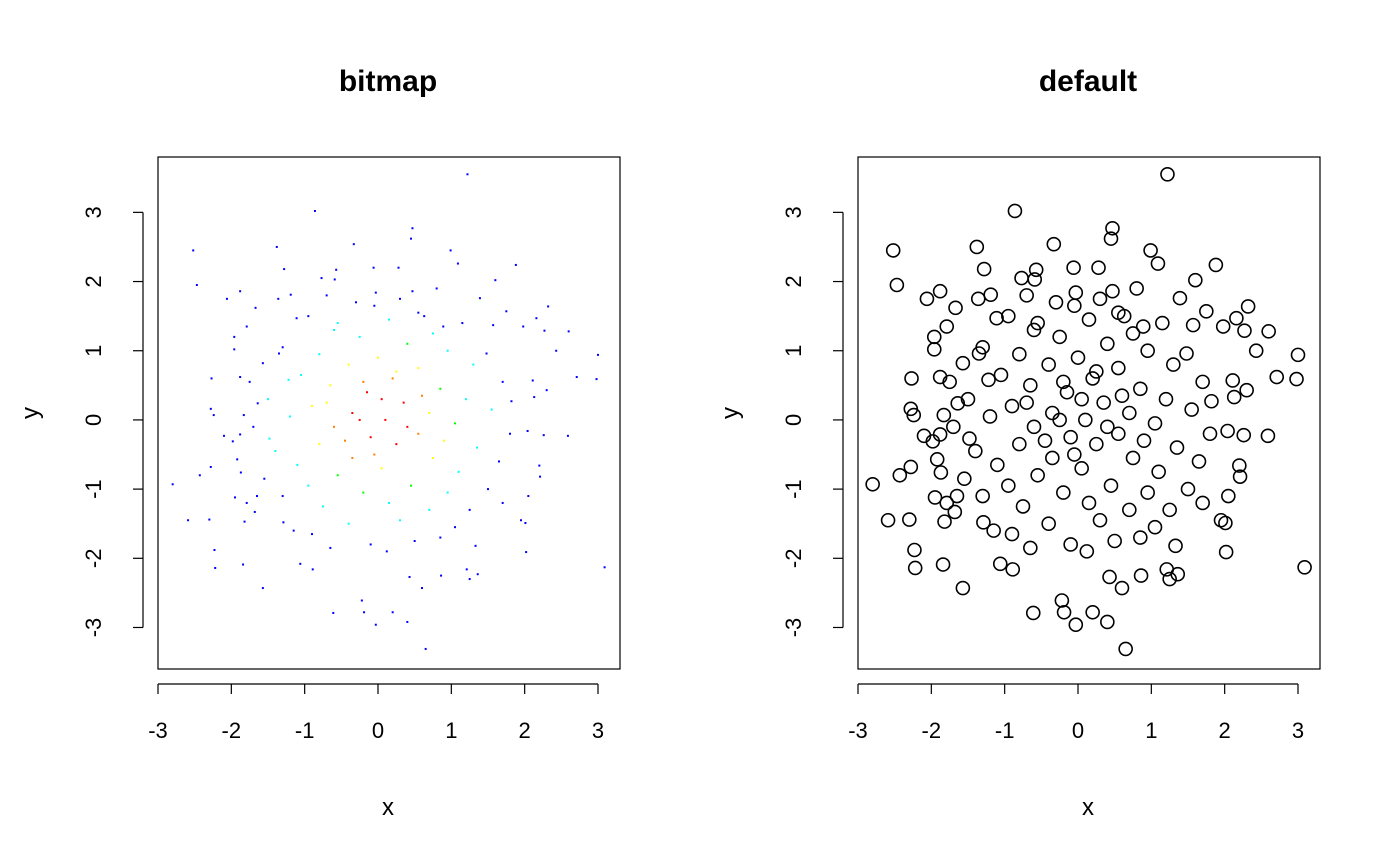 The height and width of the screenshot is (866, 1400). What do you see at coordinates (1151, 730) in the screenshot?
I see `x-tick-label-default: 1` at bounding box center [1151, 730].